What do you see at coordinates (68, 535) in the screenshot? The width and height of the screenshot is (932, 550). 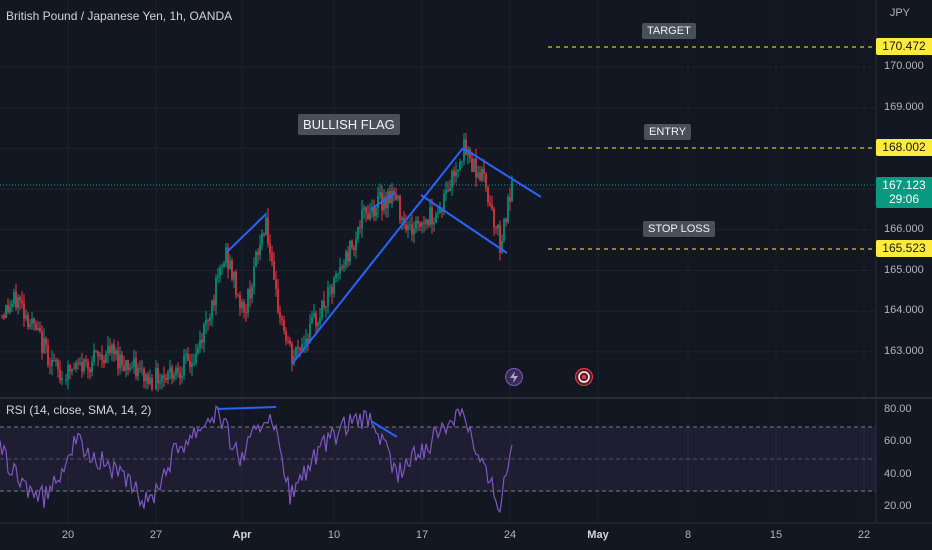 I see `time-tick-label: 20` at bounding box center [68, 535].